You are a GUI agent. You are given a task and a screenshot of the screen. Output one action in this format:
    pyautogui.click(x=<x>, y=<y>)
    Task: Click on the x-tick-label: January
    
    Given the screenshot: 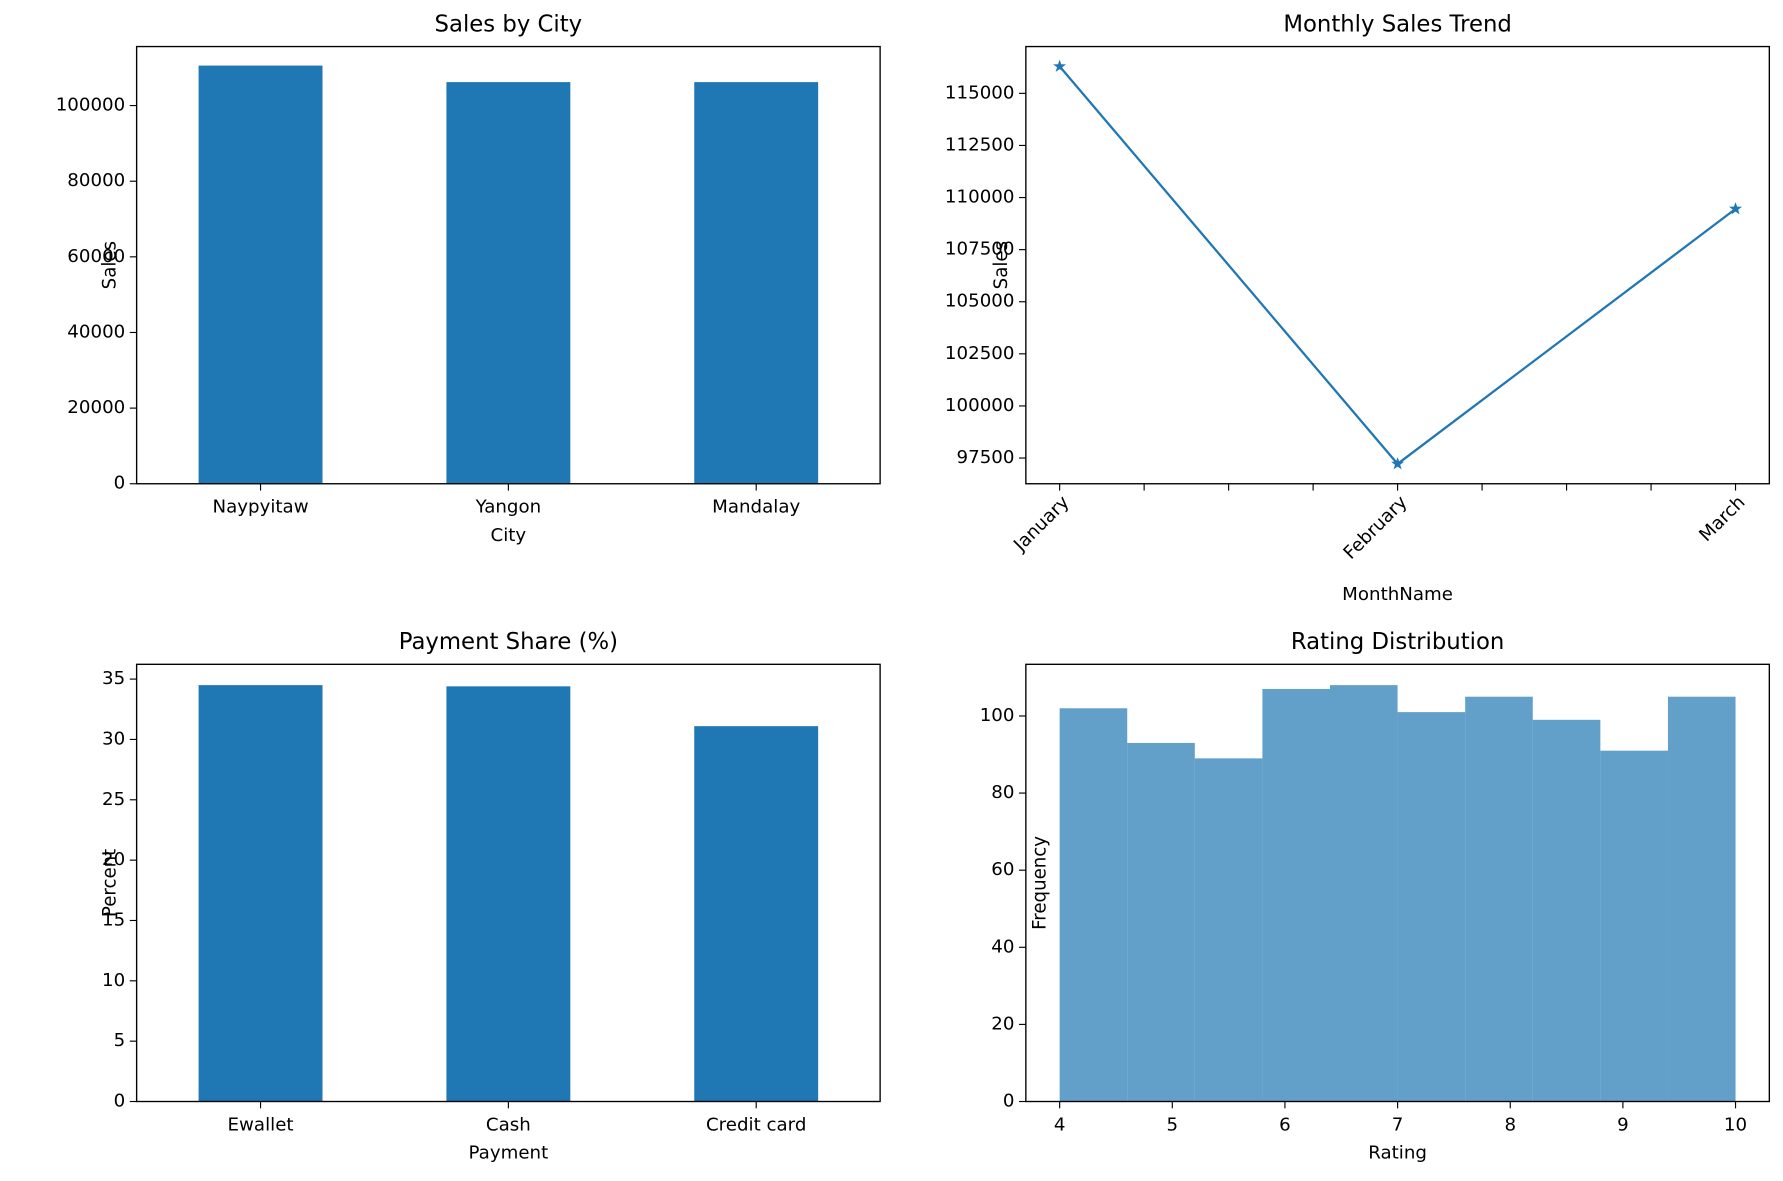 What is the action you would take?
    pyautogui.click(x=1041, y=524)
    